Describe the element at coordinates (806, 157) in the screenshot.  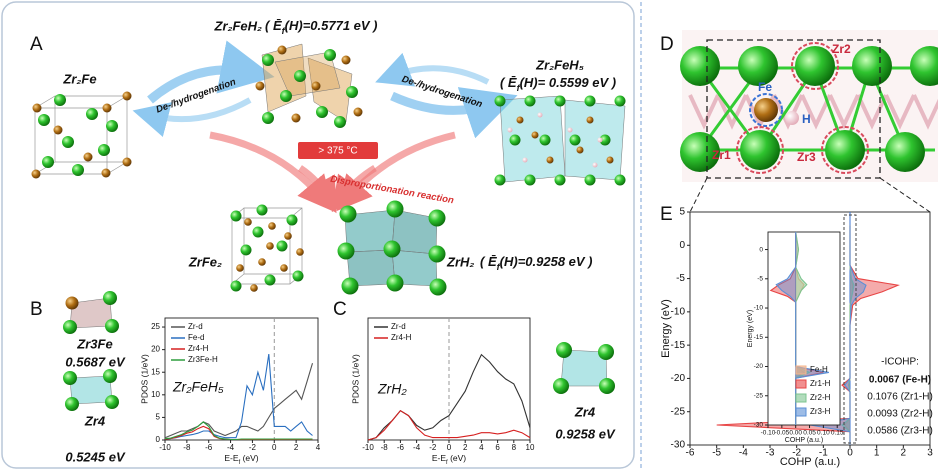
I see `atom-label: Zr3` at that location.